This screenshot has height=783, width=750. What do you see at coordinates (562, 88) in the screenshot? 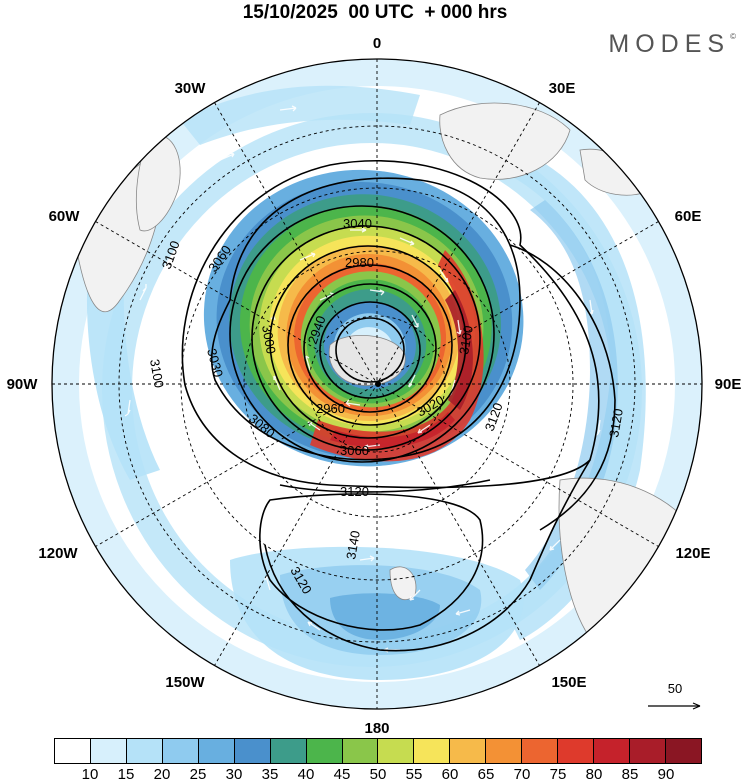
I see `lon-label-30e: 30E` at bounding box center [562, 88].